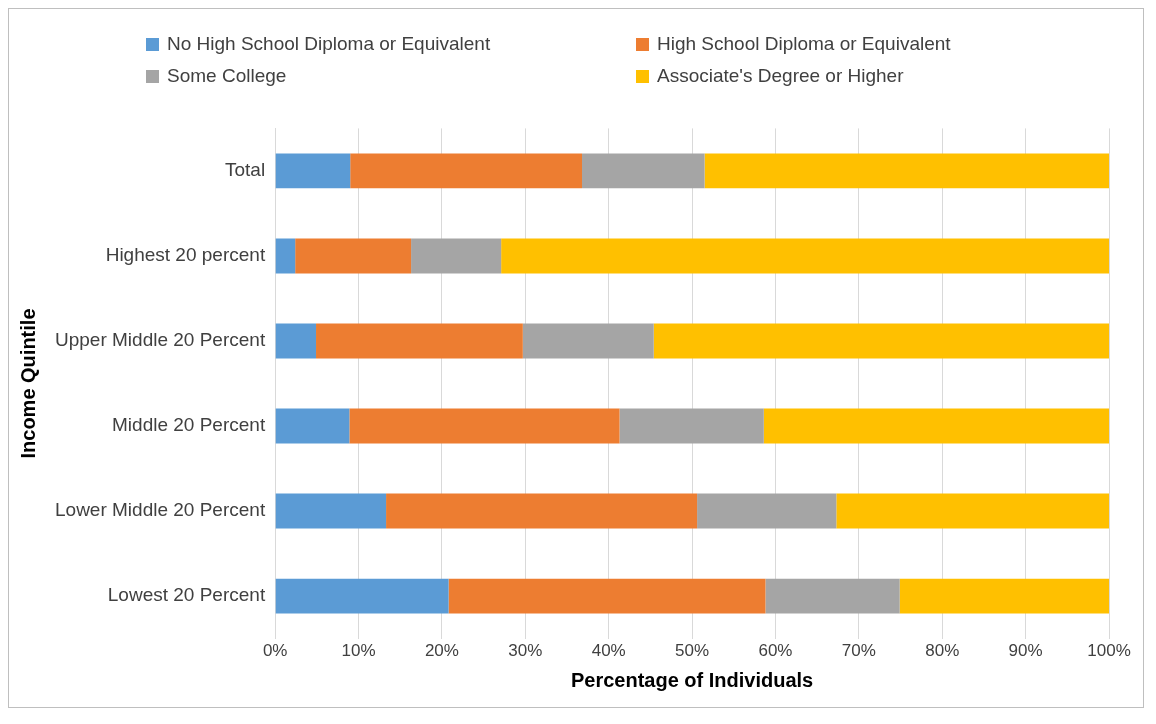 The height and width of the screenshot is (724, 1156). Describe the element at coordinates (775, 651) in the screenshot. I see `x-tick-label: 60%` at that location.